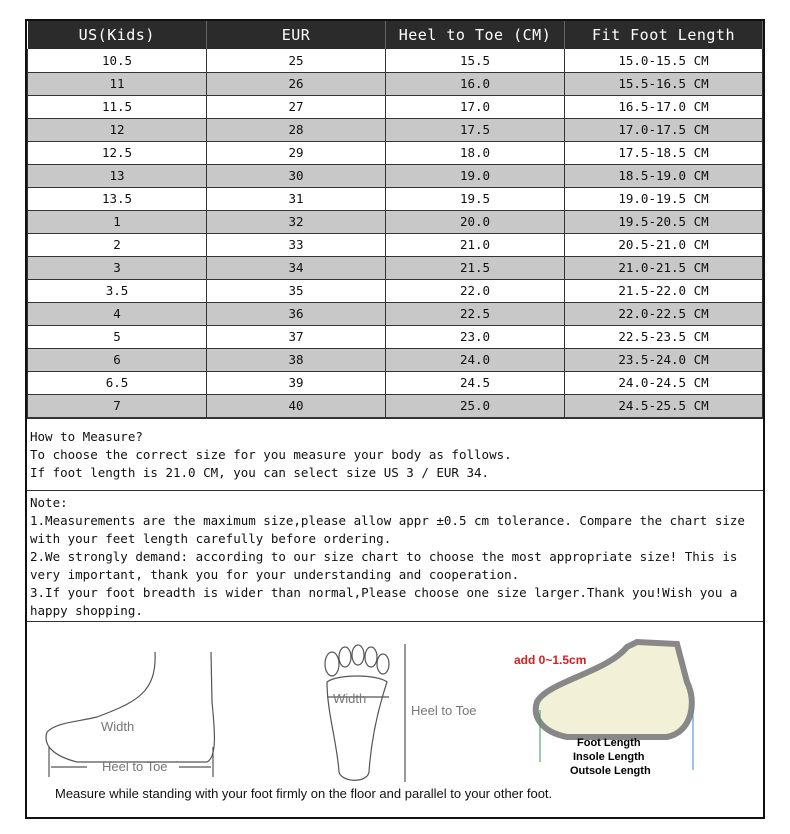 The image size is (790, 834). Describe the element at coordinates (296, 268) in the screenshot. I see `table-cell: 34` at that location.